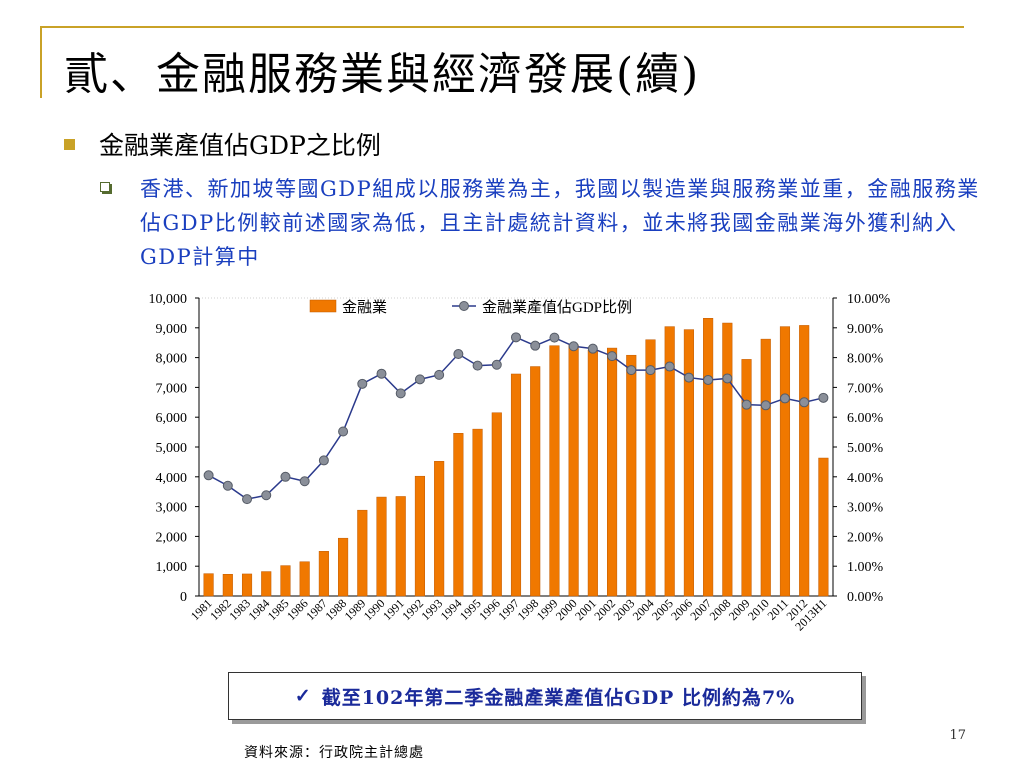 The image size is (1024, 768). What do you see at coordinates (865, 478) in the screenshot?
I see `right-axis-tick-label: 4.00%` at bounding box center [865, 478].